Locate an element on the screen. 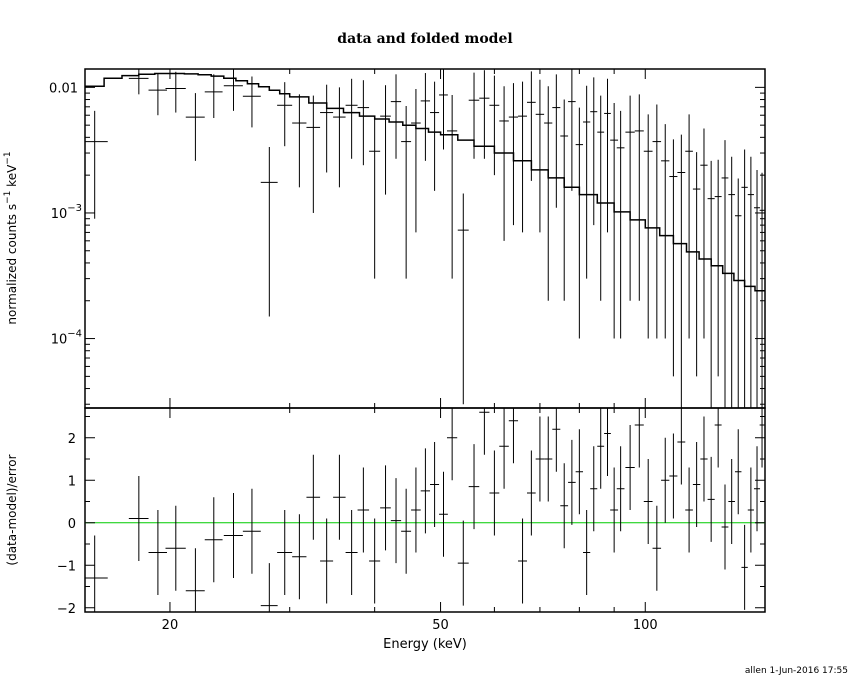 This screenshot has height=680, width=850. y-tick-label: −2 is located at coordinates (66, 609).